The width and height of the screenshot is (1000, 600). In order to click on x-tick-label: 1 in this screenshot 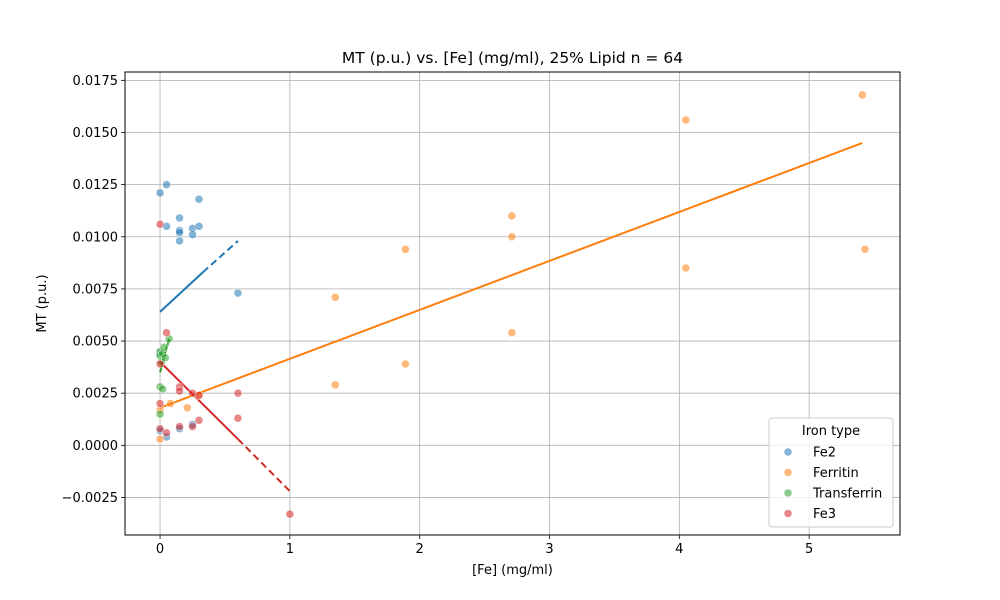, I will do `click(290, 549)`.